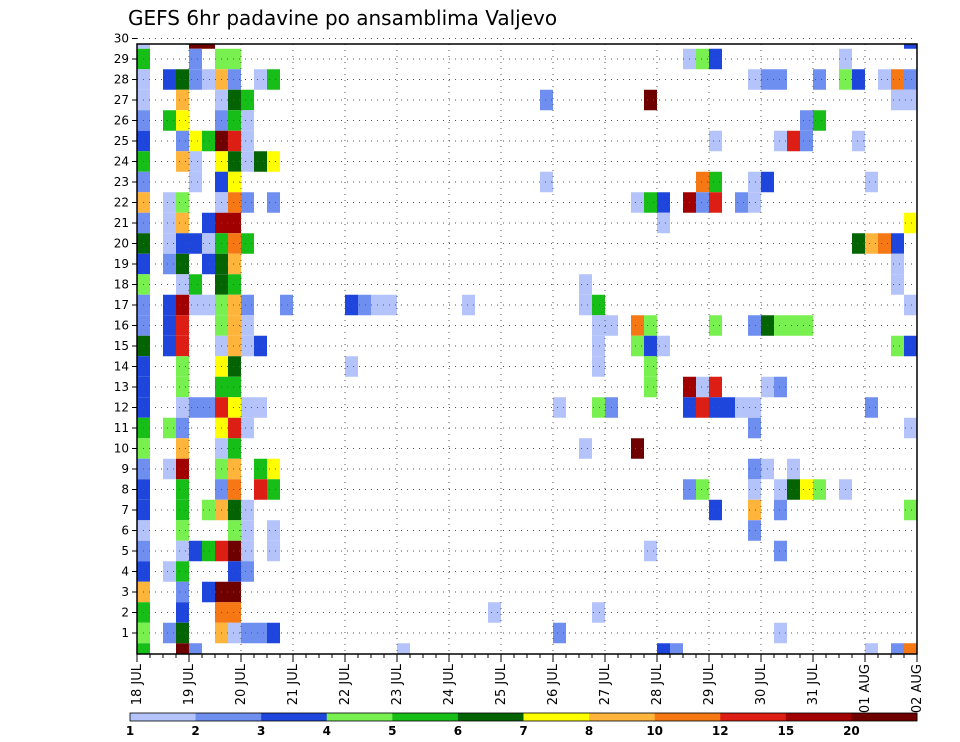 This screenshot has height=742, width=960. I want to click on x-date-label: 22 JUL, so click(345, 684).